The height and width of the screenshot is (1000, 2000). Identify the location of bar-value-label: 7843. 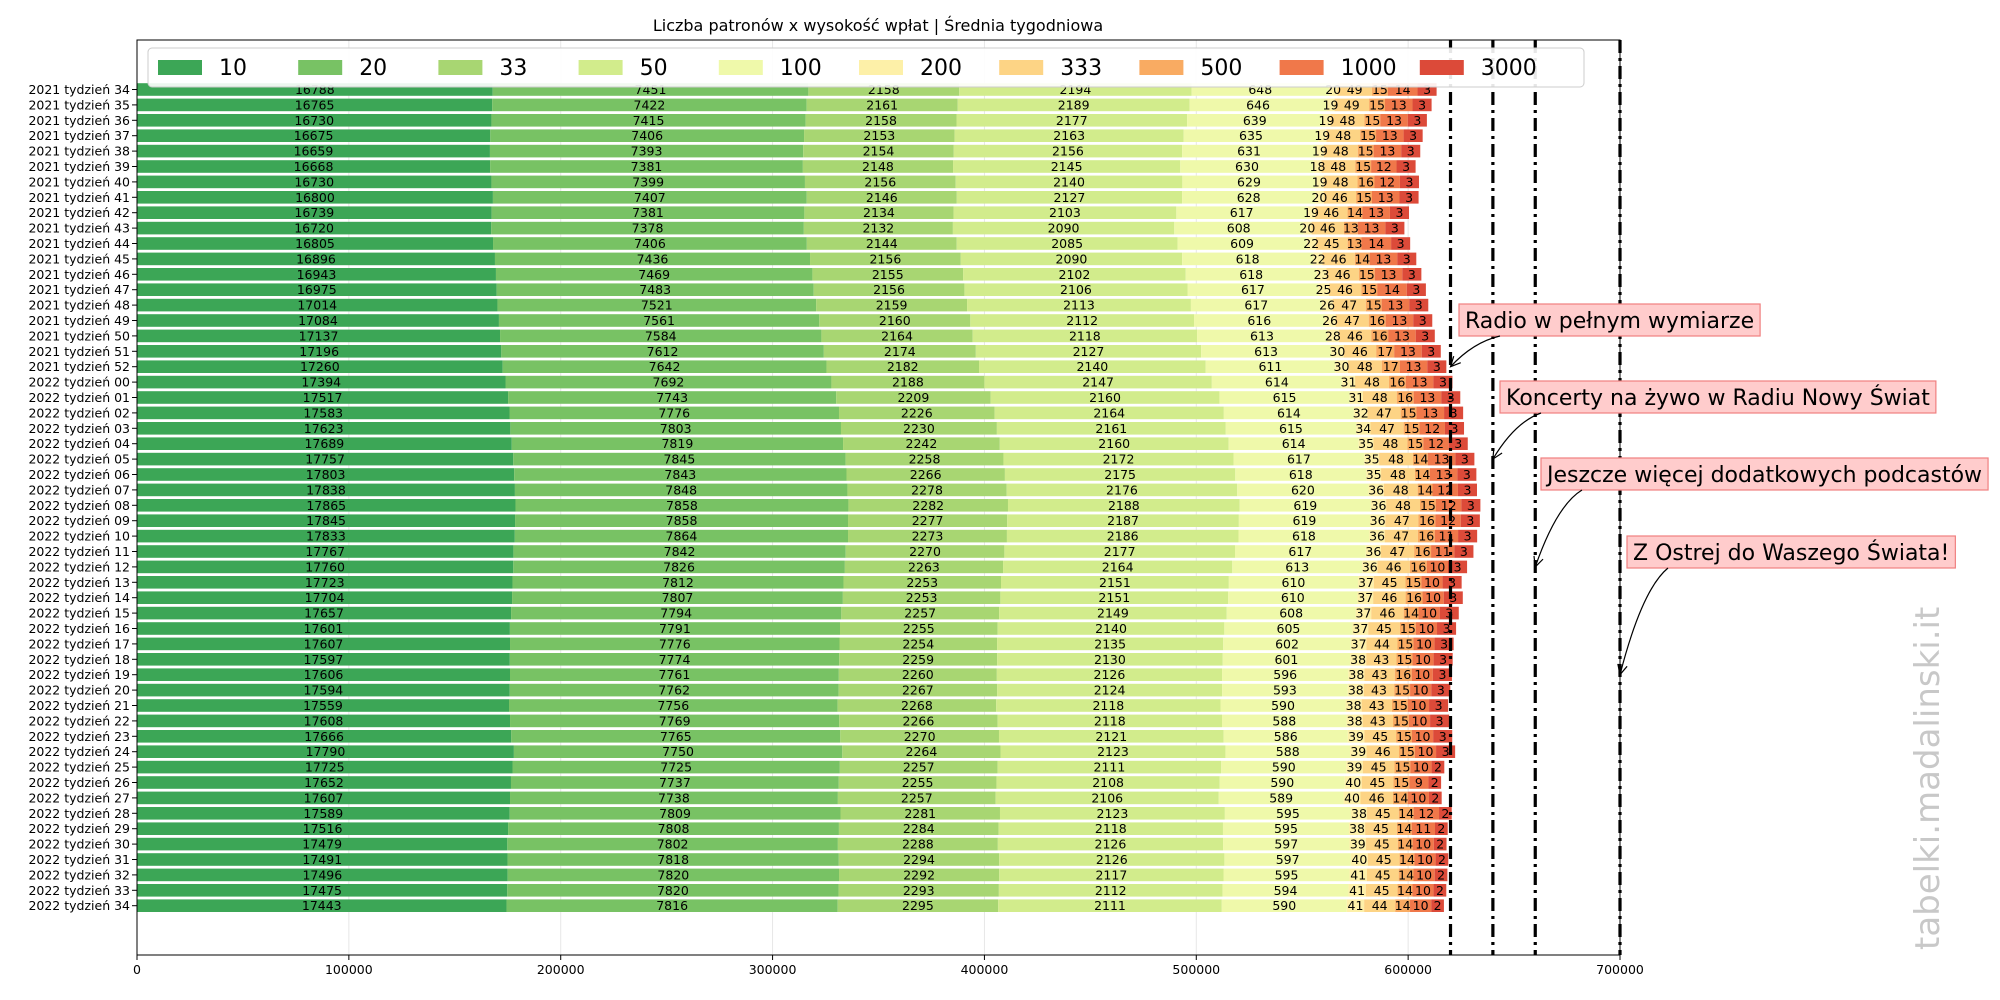
(680, 474).